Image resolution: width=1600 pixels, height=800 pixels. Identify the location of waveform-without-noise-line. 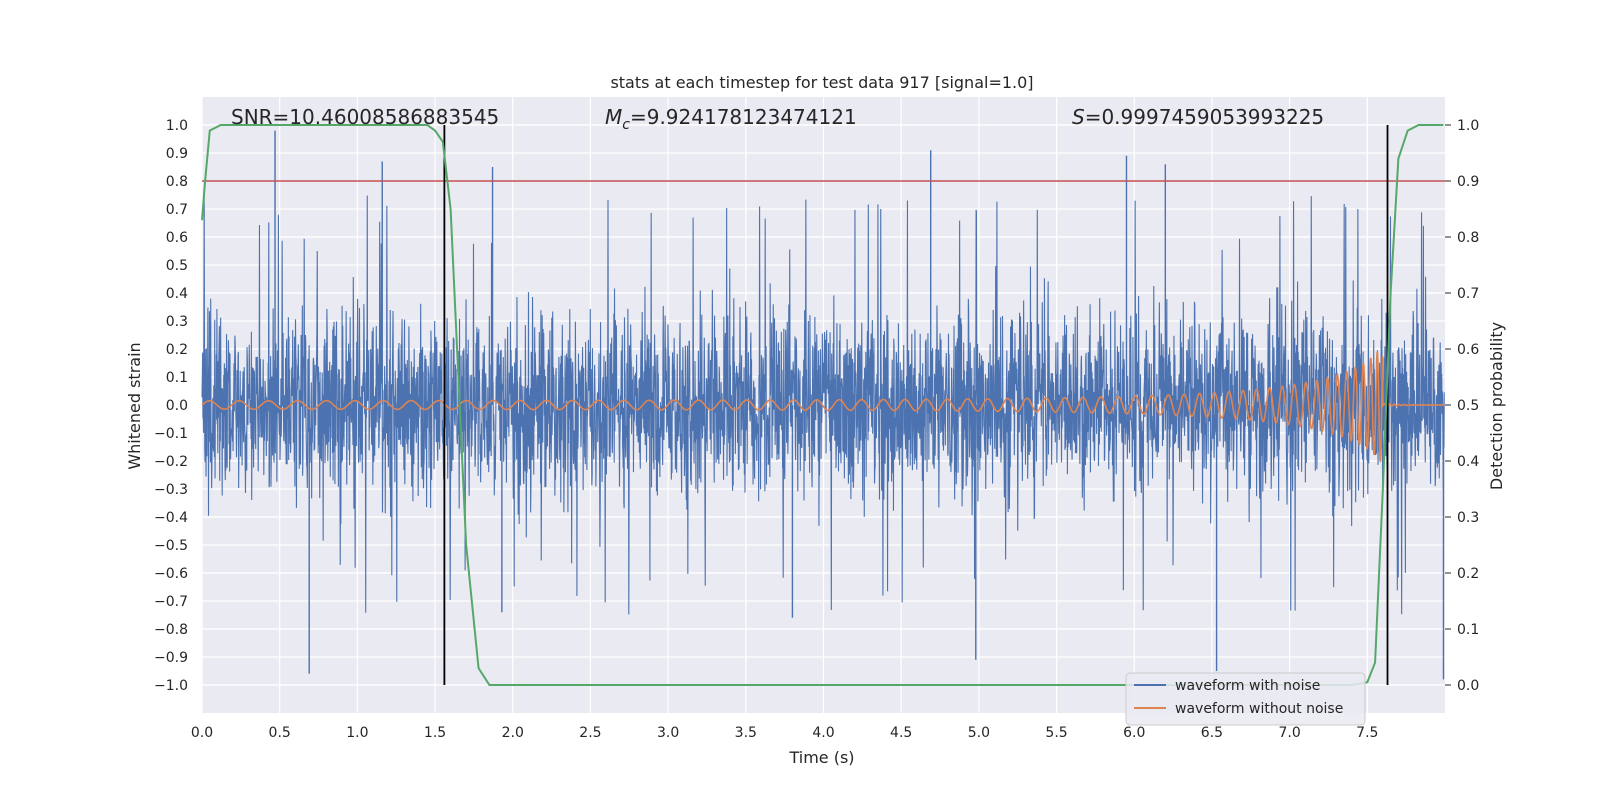
(823, 407).